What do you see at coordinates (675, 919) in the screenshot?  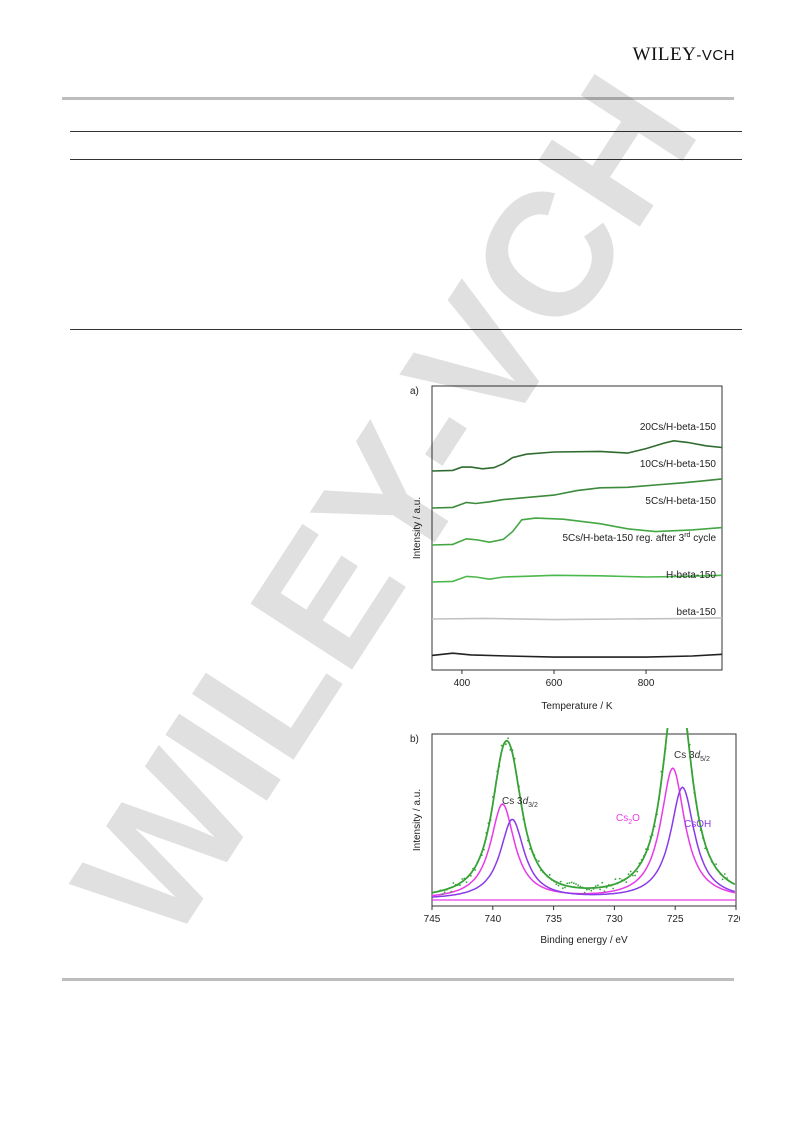 I see `panel-b-tick-label-4: 725` at bounding box center [675, 919].